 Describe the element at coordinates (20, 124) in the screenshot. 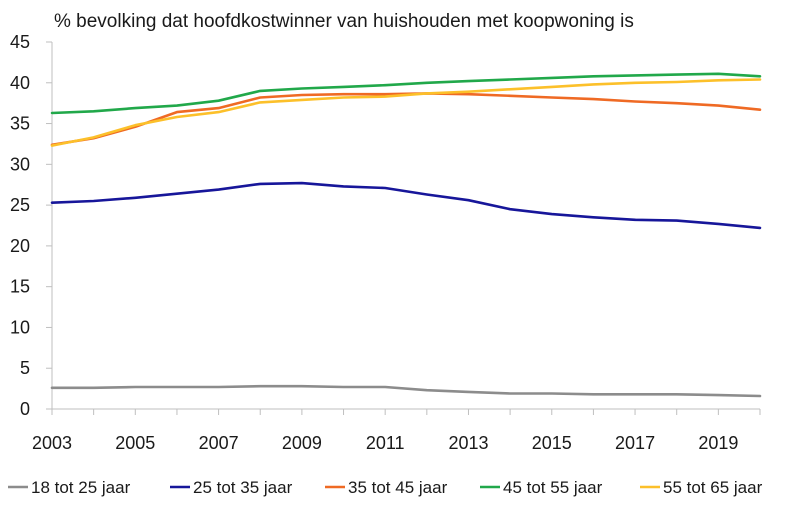

I see `y-tick-label: 35` at that location.